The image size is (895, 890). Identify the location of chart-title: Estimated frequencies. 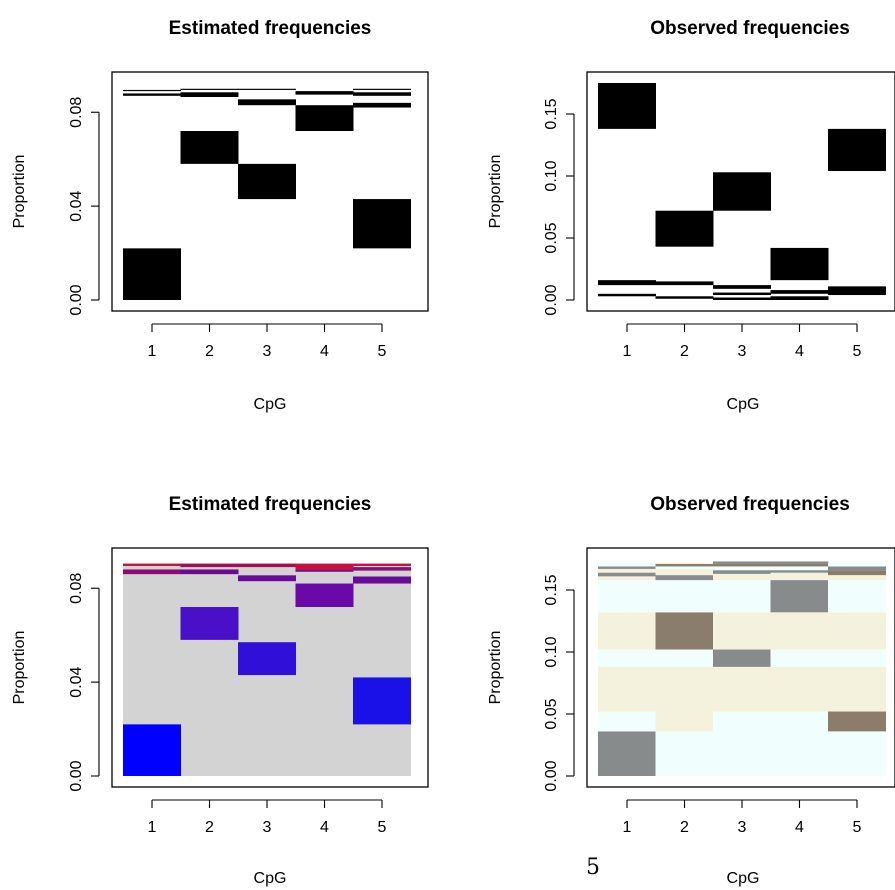
(270, 28).